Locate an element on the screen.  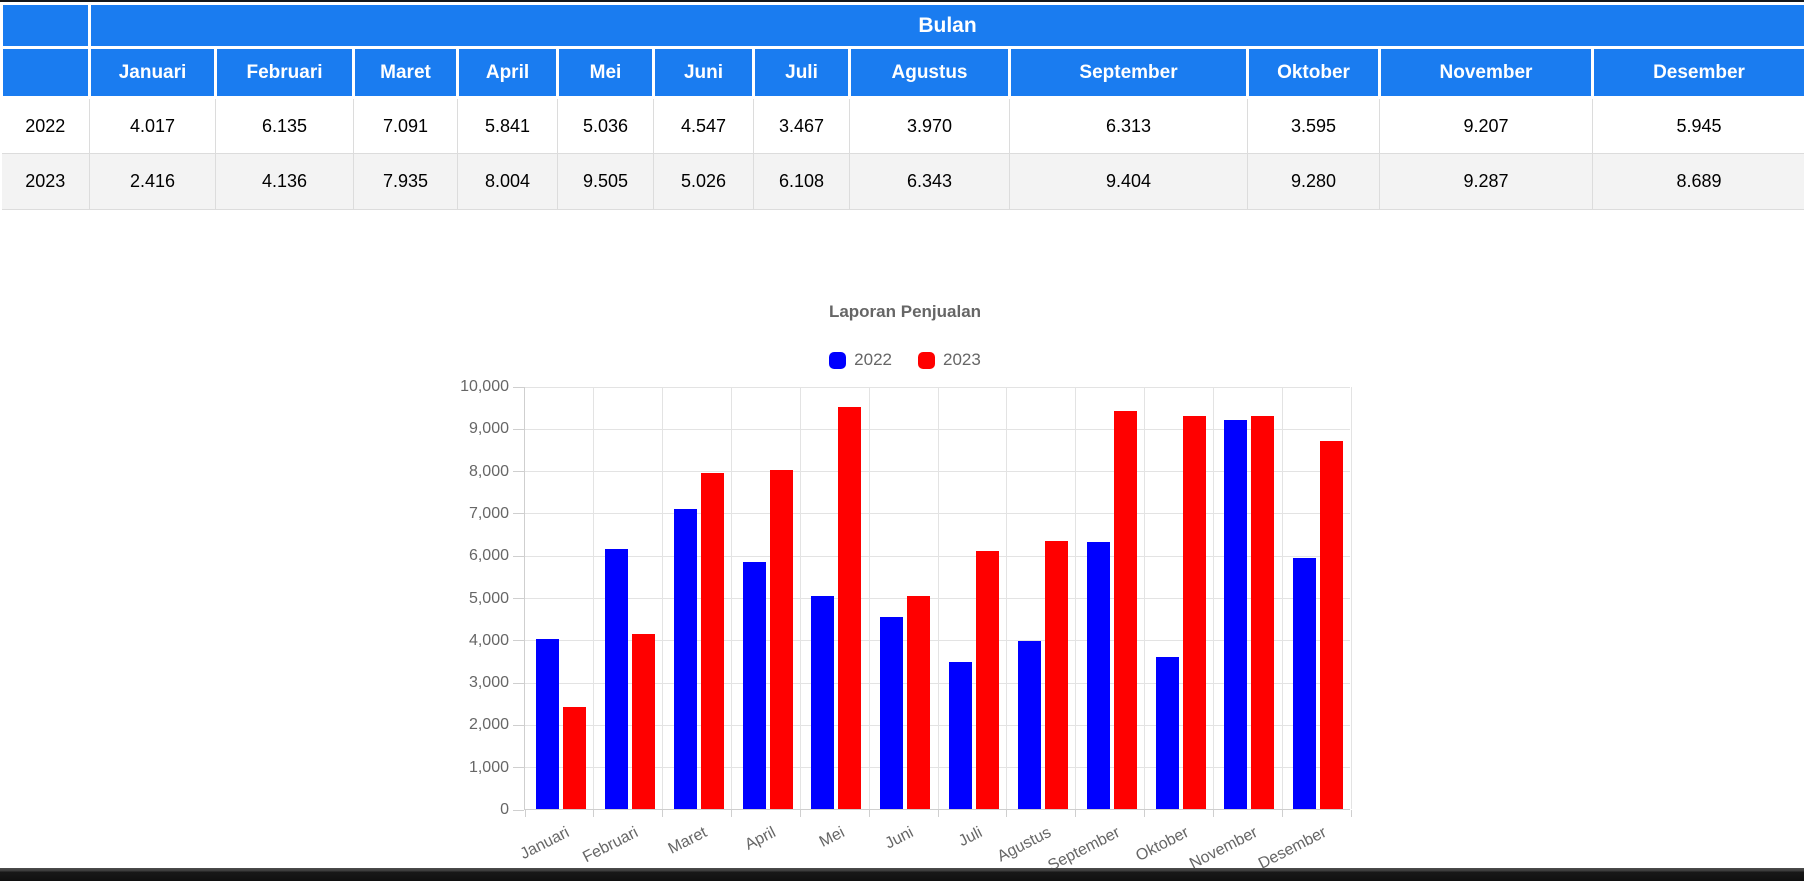
bar-2023-agustus is located at coordinates (1056, 675).